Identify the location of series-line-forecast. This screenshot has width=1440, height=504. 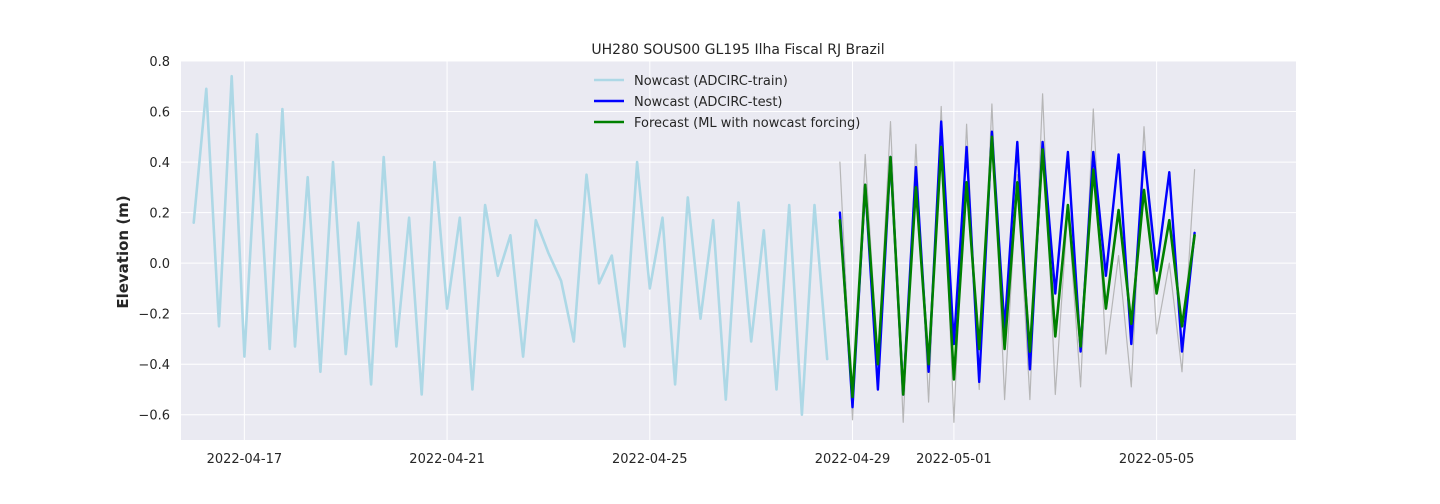
(1017, 267).